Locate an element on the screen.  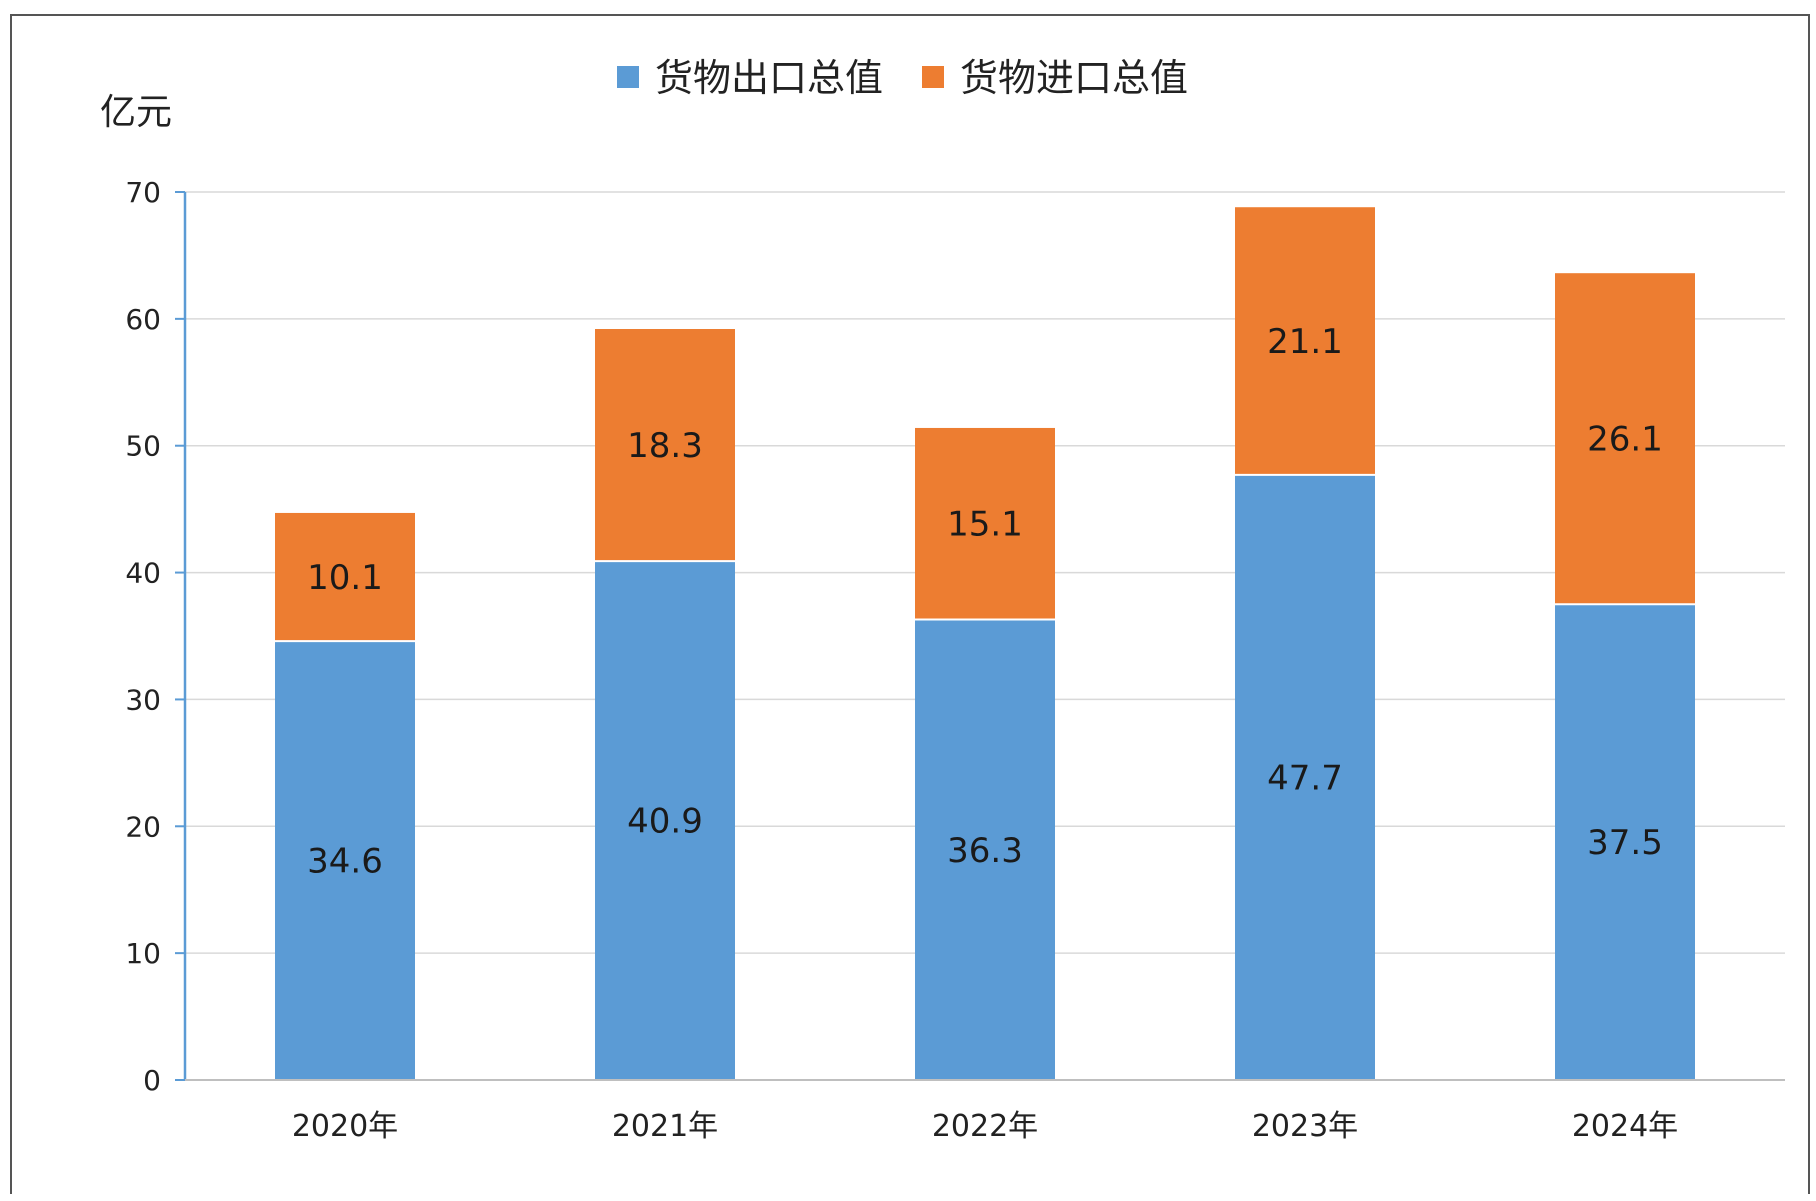
y-axis-unit-label: 亿元 is located at coordinates (136, 112).